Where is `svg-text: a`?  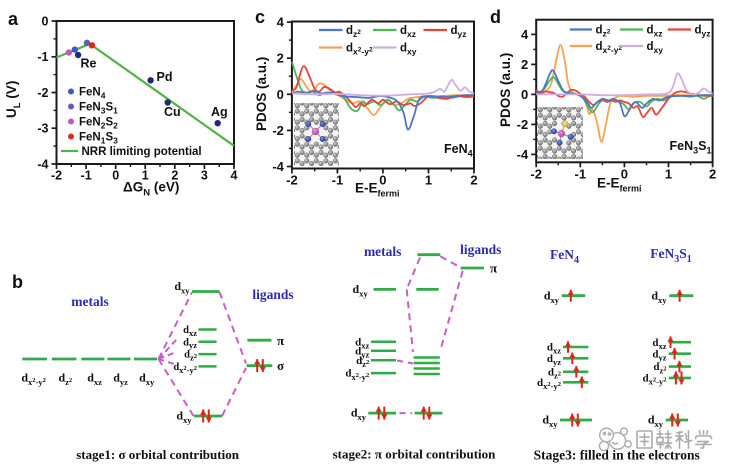 svg-text: a is located at coordinates (13, 19).